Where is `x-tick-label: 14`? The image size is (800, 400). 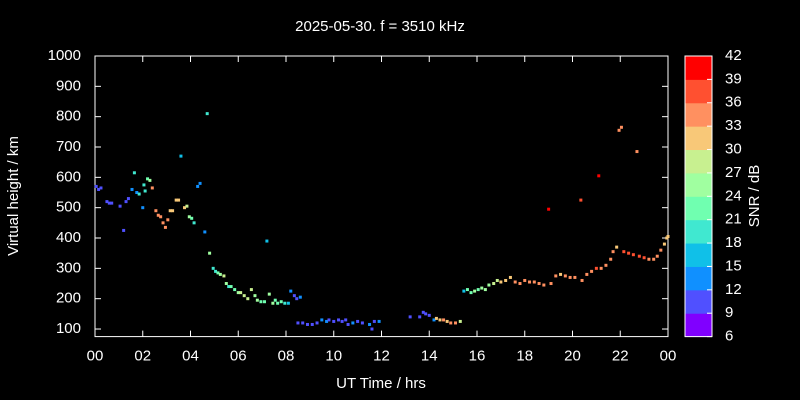
x-tick-label: 14 is located at coordinates (429, 356).